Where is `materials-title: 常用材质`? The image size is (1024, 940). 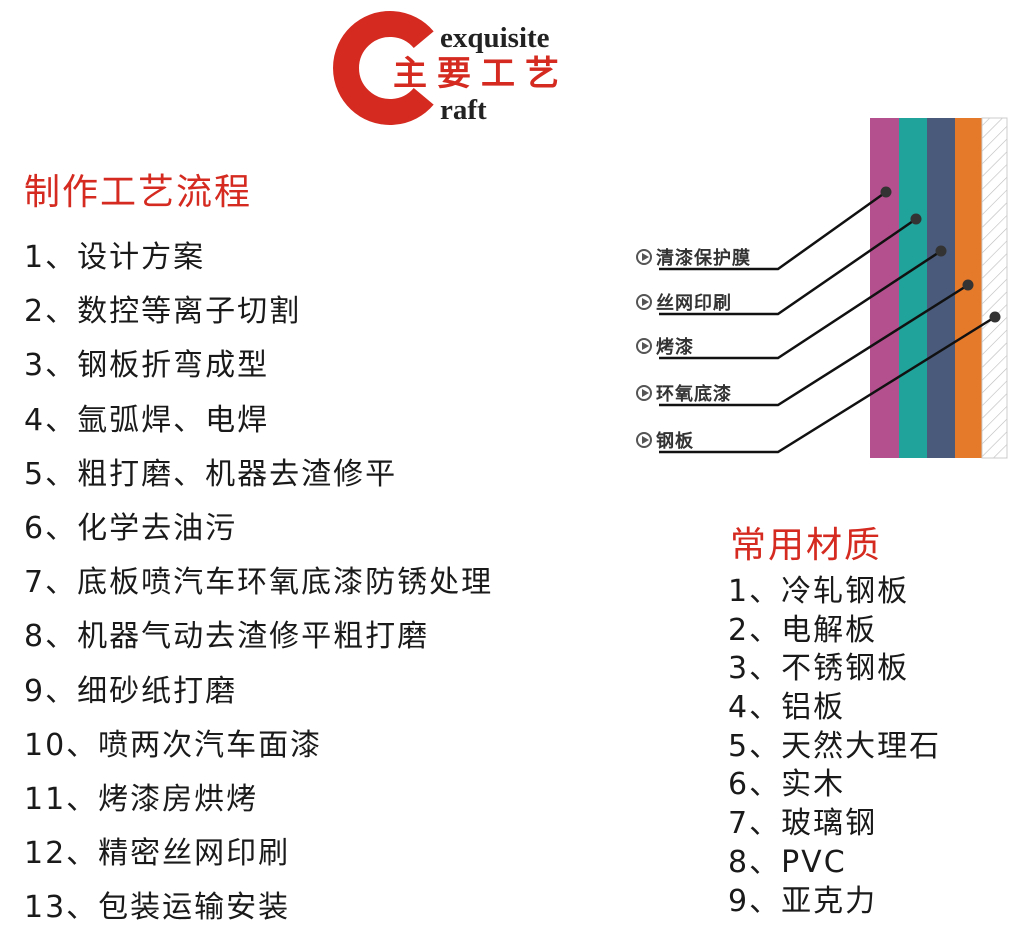
materials-title: 常用材质 is located at coordinates (806, 545).